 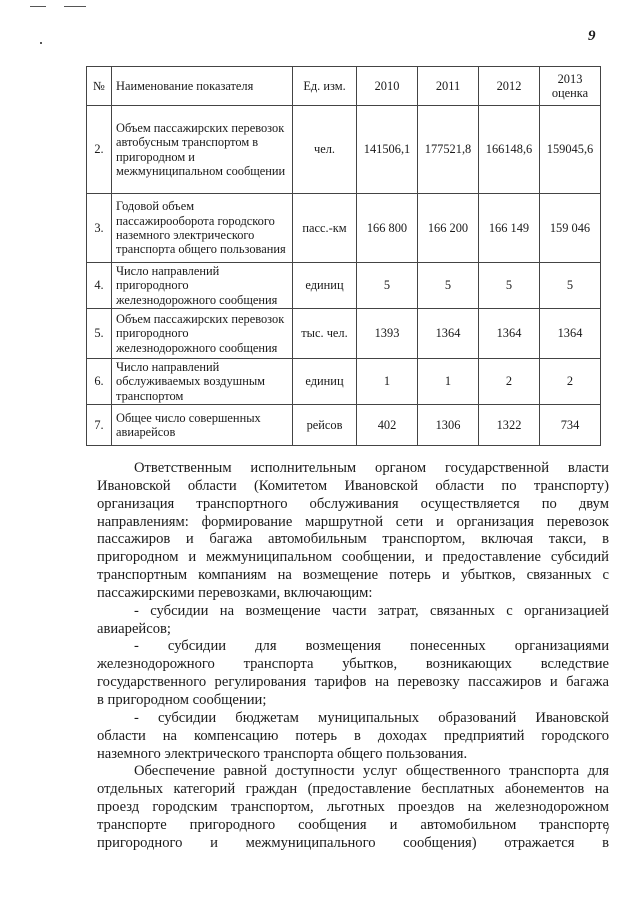 What do you see at coordinates (202, 86) in the screenshot?
I see `header-name: Наименование показателя` at bounding box center [202, 86].